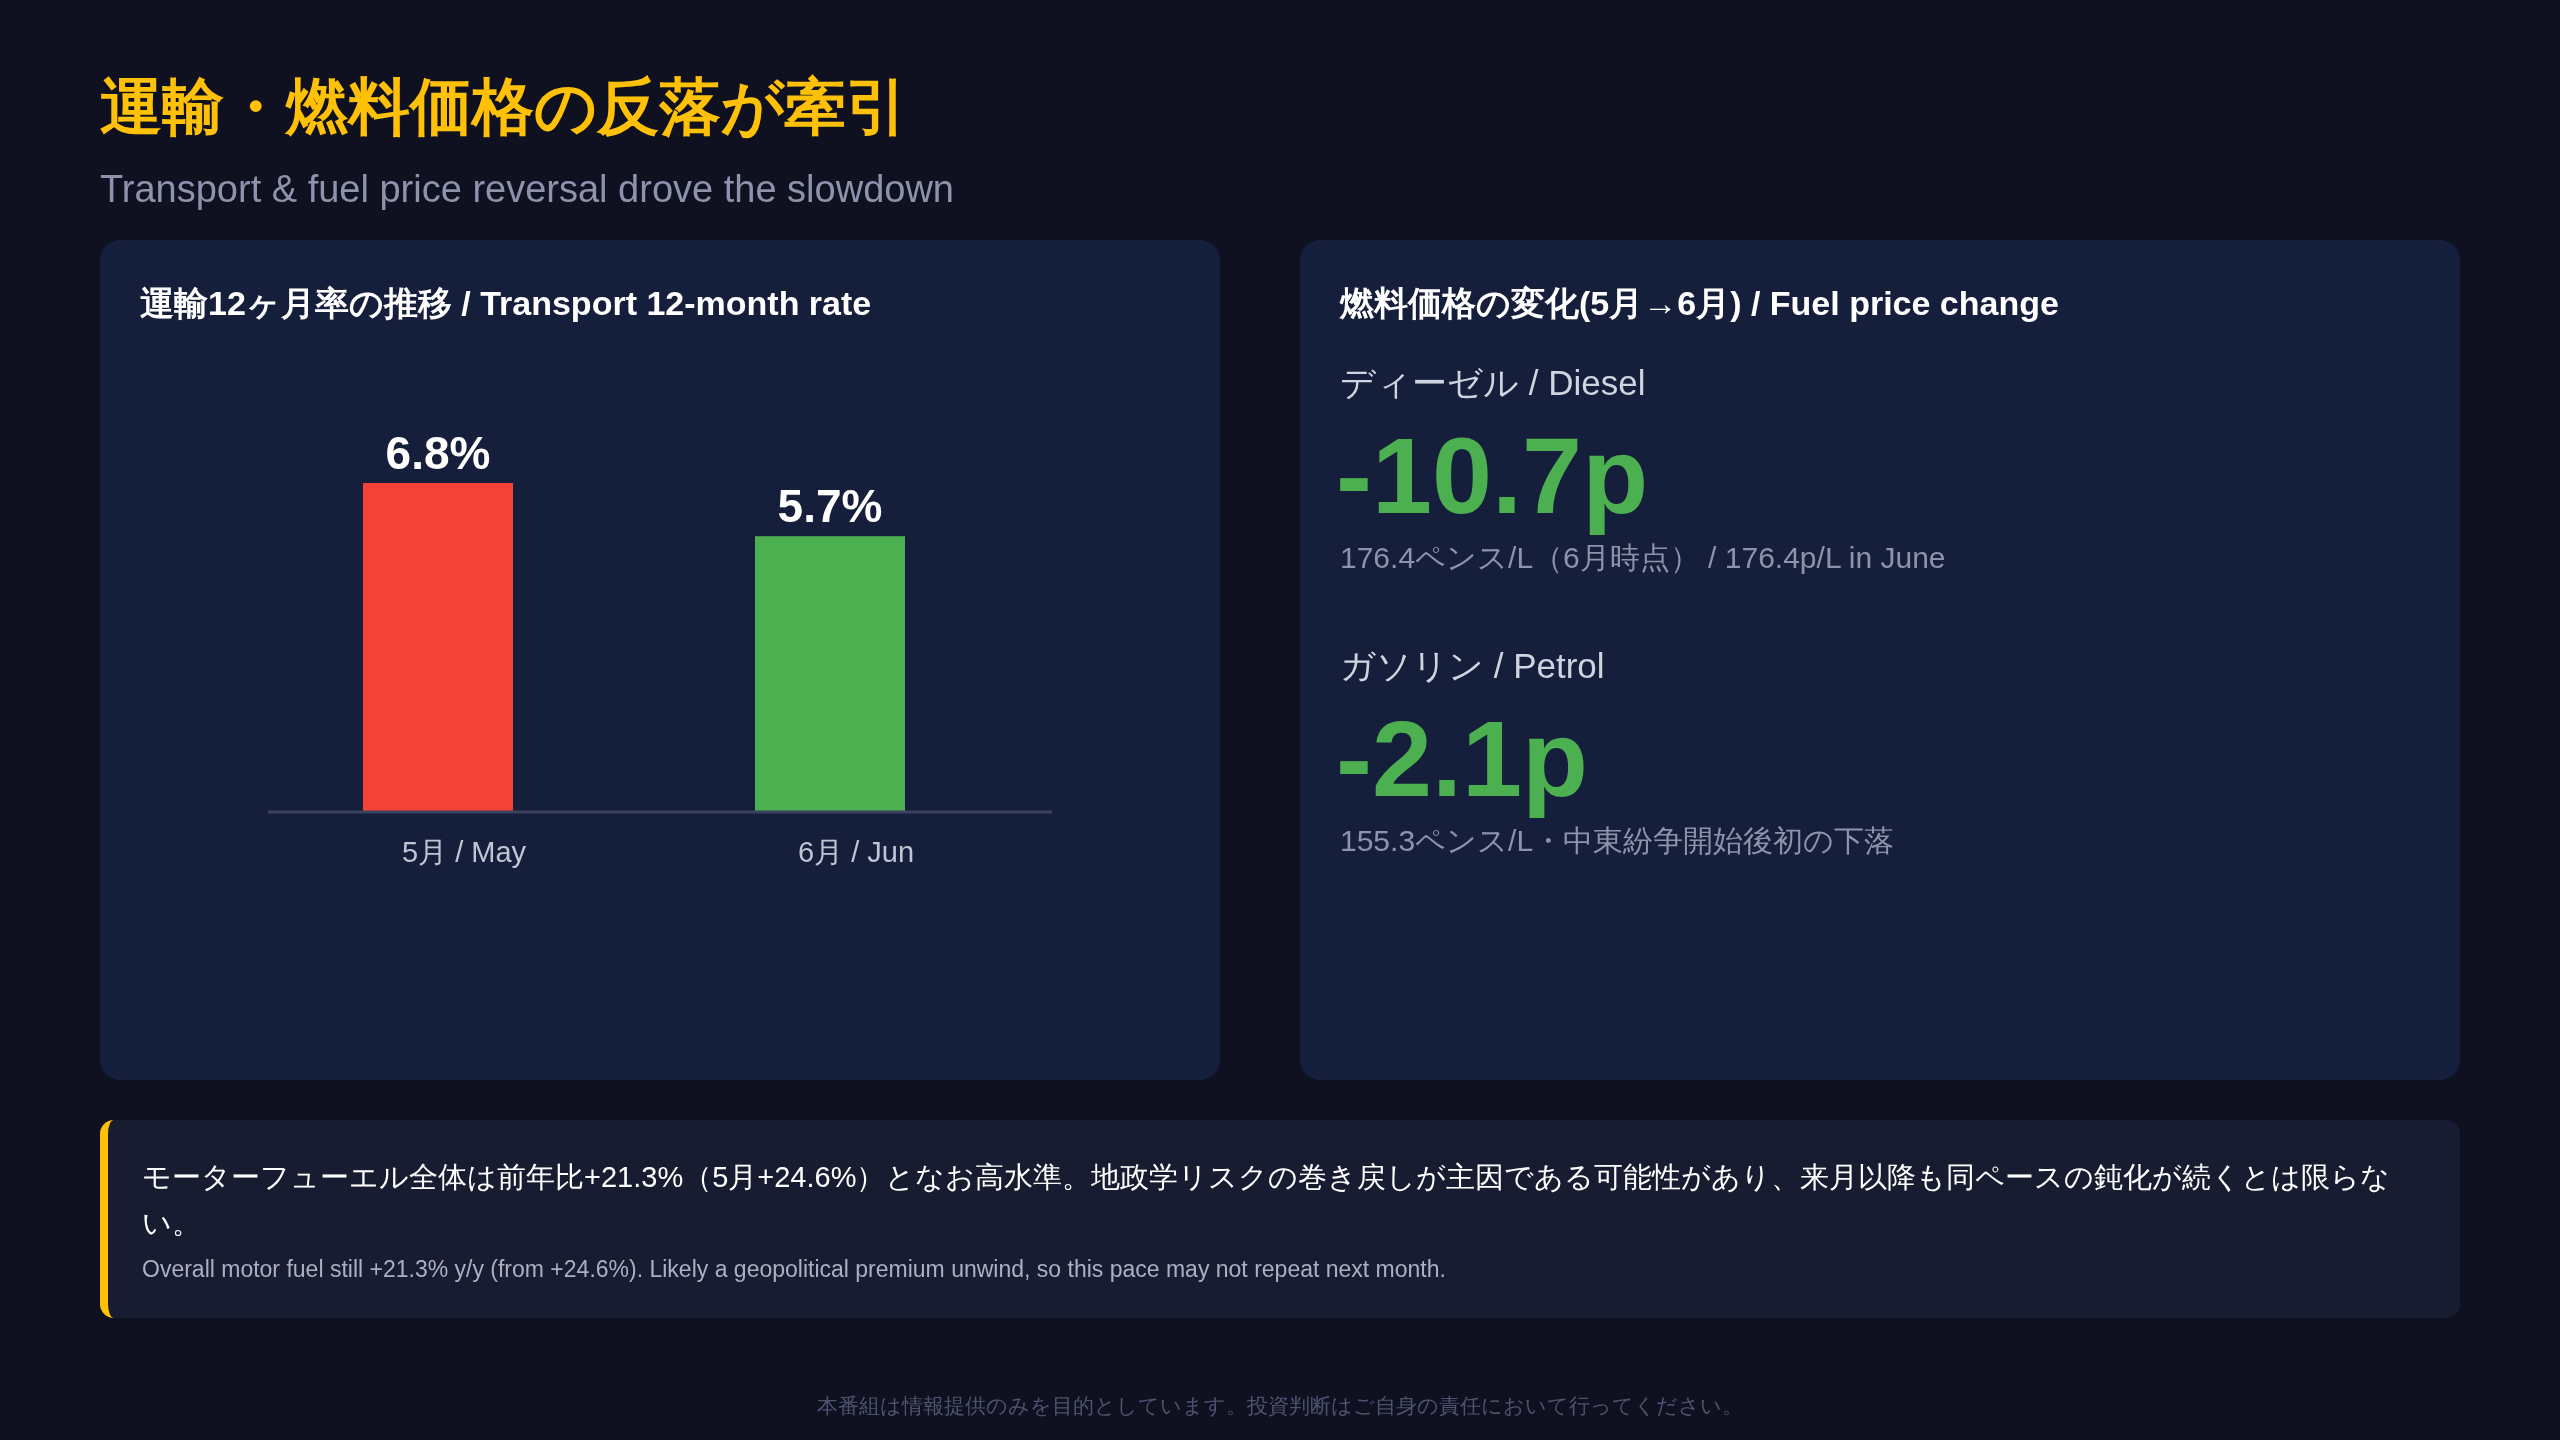 The height and width of the screenshot is (1440, 2560). Describe the element at coordinates (504, 106) in the screenshot. I see `text: 運輸・燃料価格の反落が牽引` at that location.